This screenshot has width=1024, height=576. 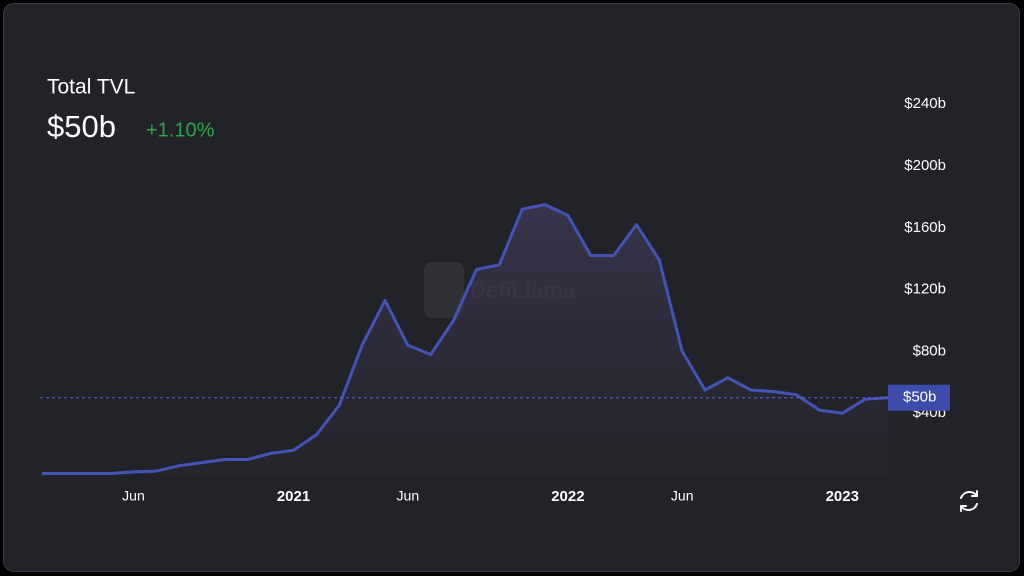 I want to click on x-tick-label: 2021, so click(x=293, y=496).